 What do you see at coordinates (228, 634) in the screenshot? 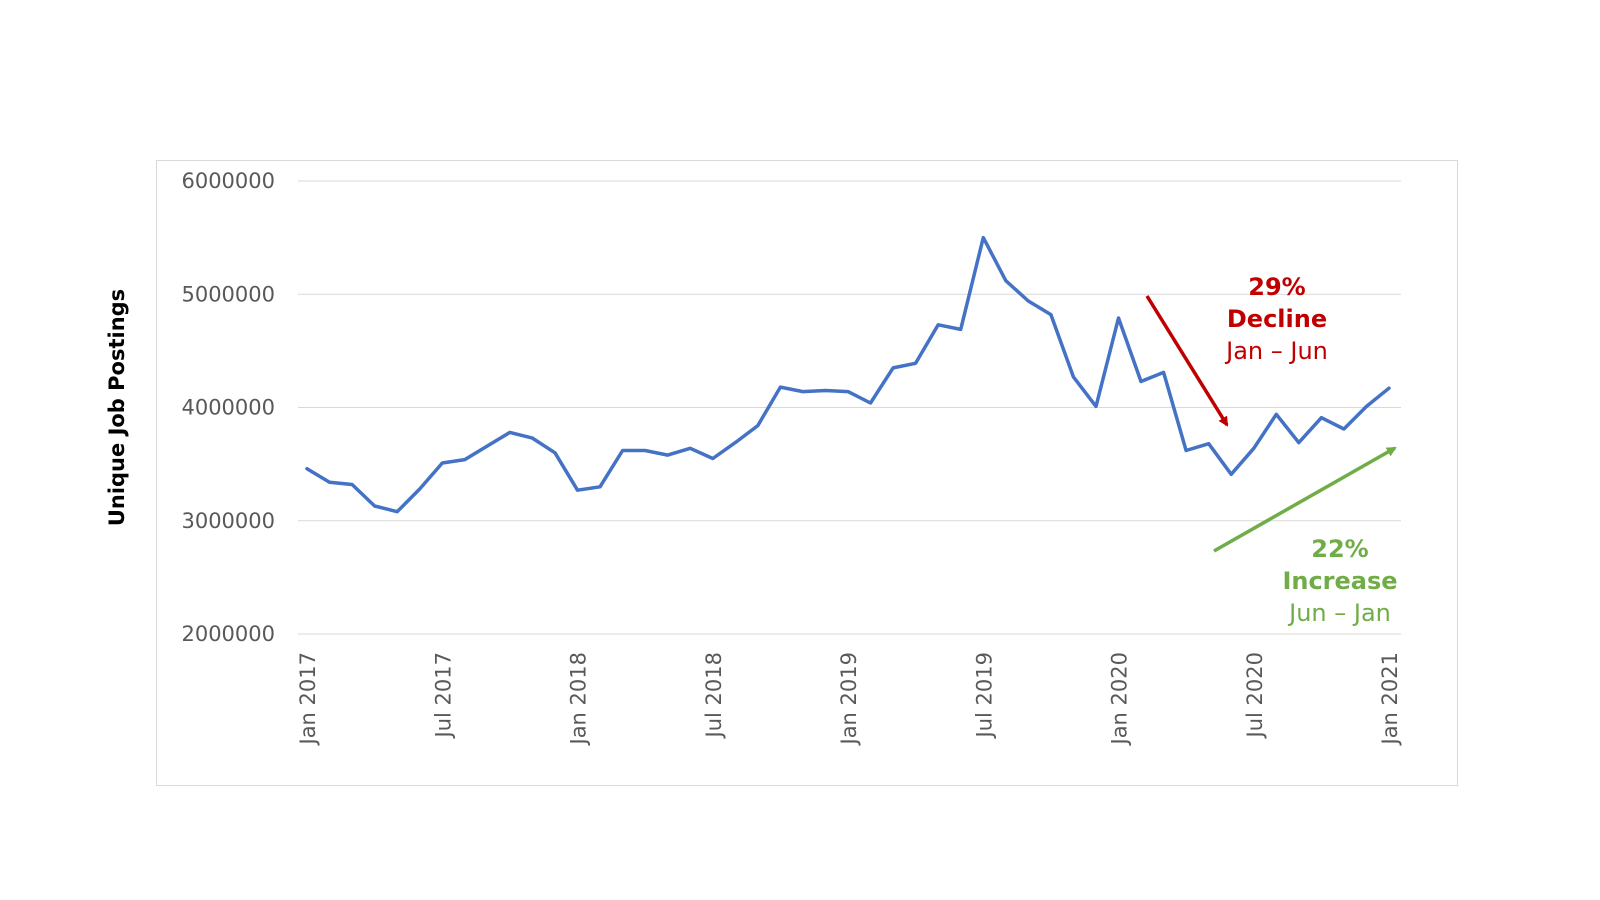
I see `y-tick-label: 2000000` at bounding box center [228, 634].